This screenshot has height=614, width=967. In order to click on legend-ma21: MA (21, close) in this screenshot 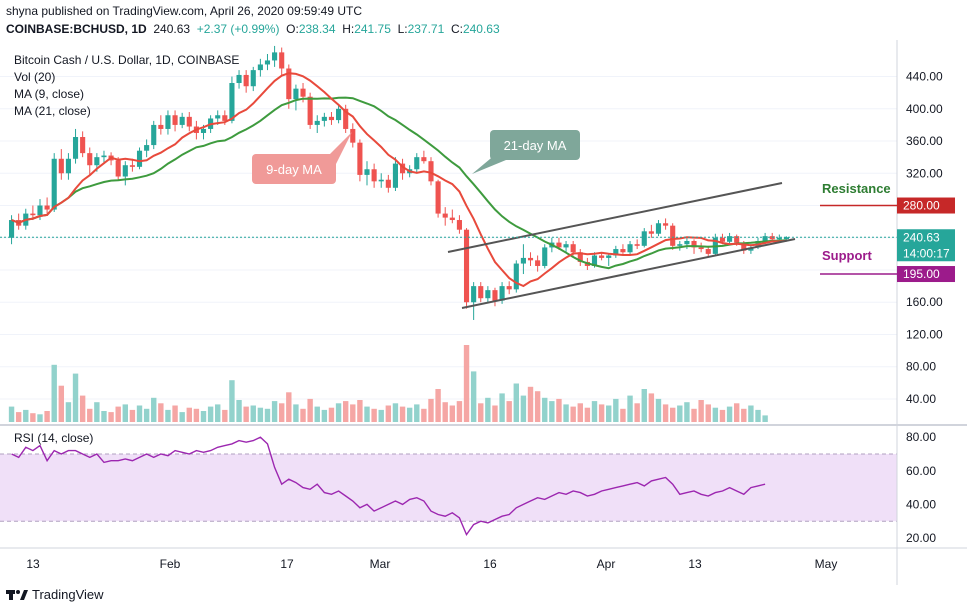, I will do `click(52, 111)`.